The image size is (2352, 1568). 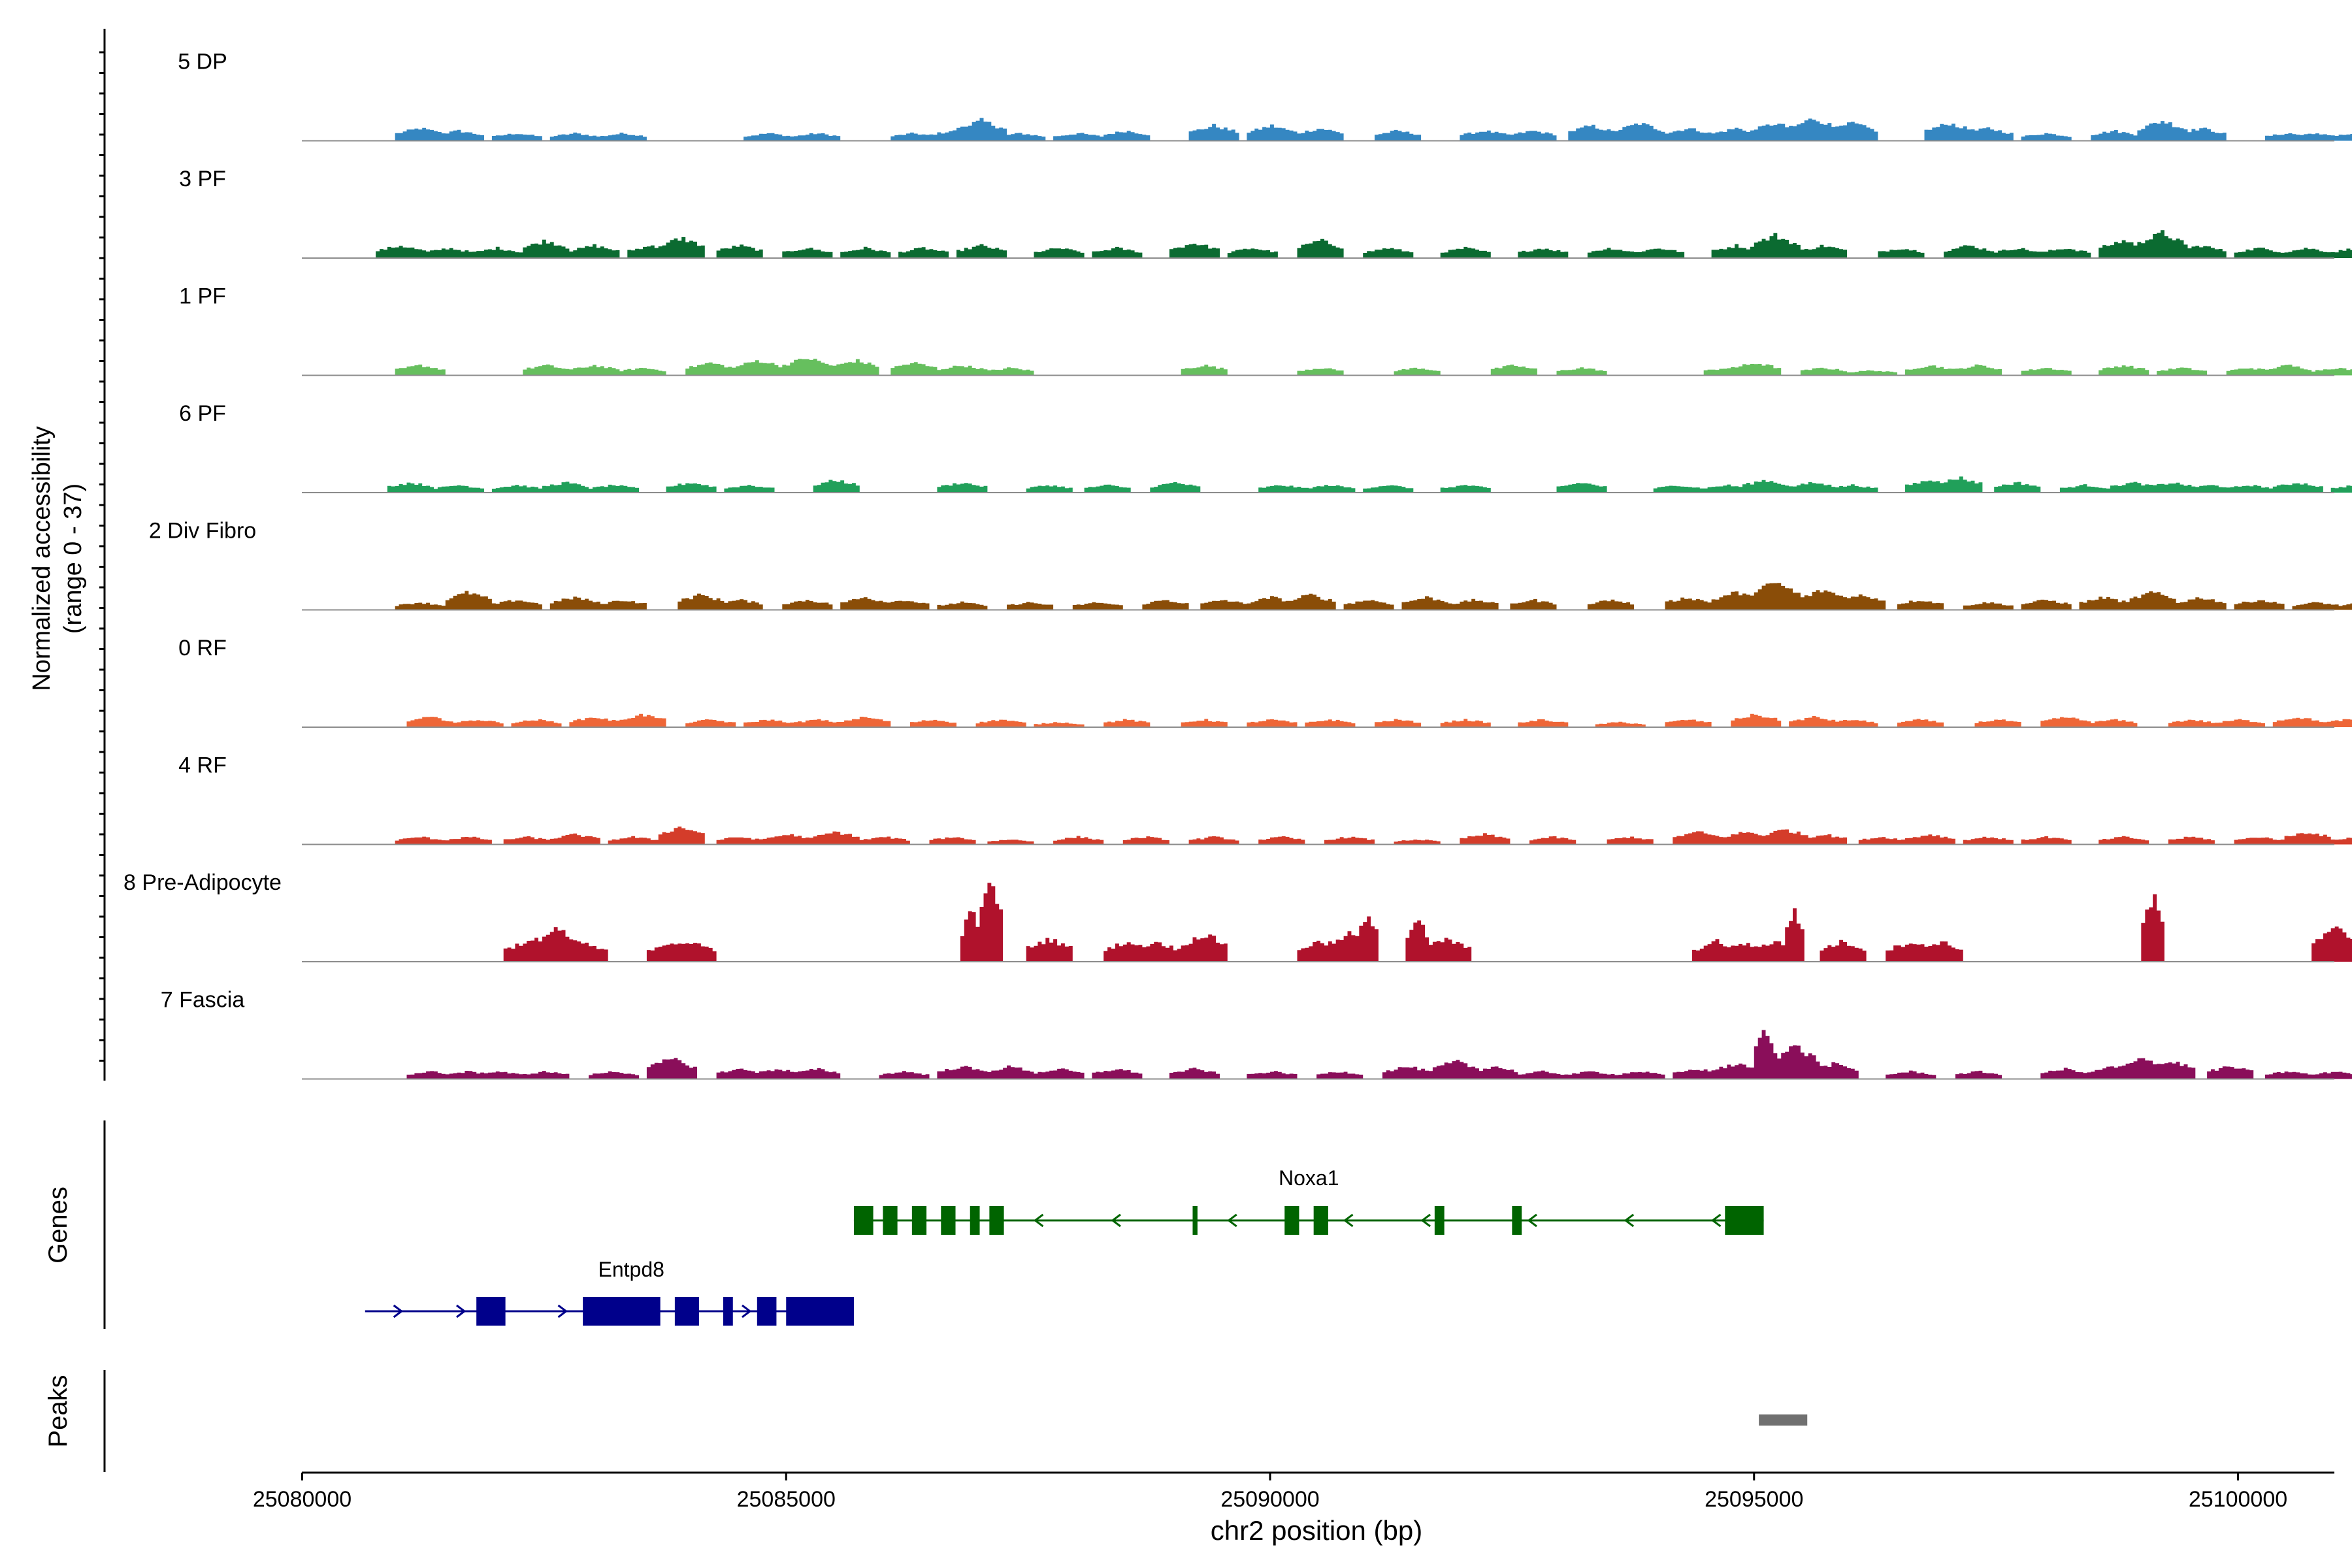 What do you see at coordinates (1317, 1530) in the screenshot?
I see `x-axis-title: chr2 position (bp)` at bounding box center [1317, 1530].